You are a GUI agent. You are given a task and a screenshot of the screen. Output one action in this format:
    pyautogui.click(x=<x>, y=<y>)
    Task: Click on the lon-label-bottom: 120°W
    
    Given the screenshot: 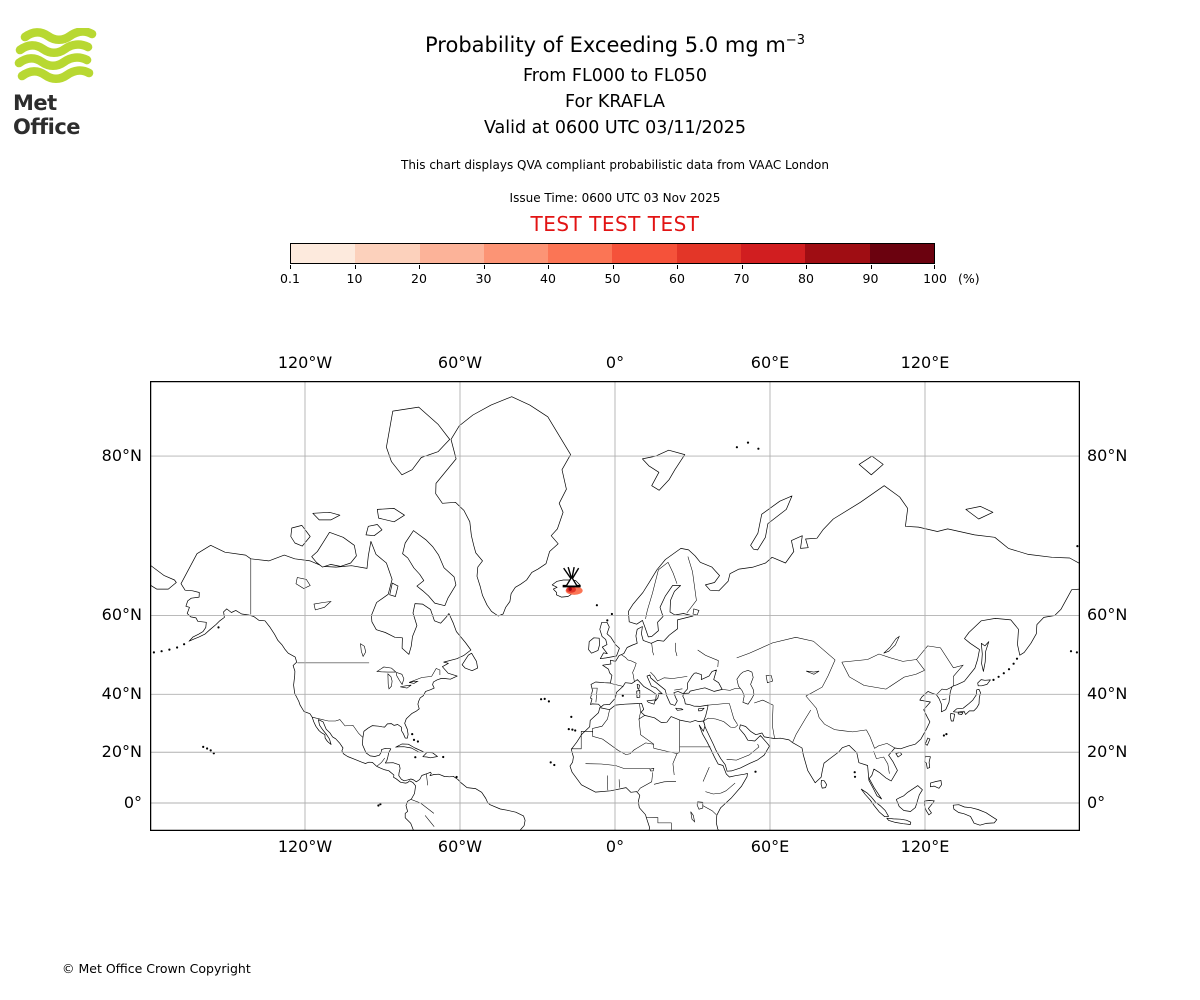 What is the action you would take?
    pyautogui.click(x=305, y=846)
    